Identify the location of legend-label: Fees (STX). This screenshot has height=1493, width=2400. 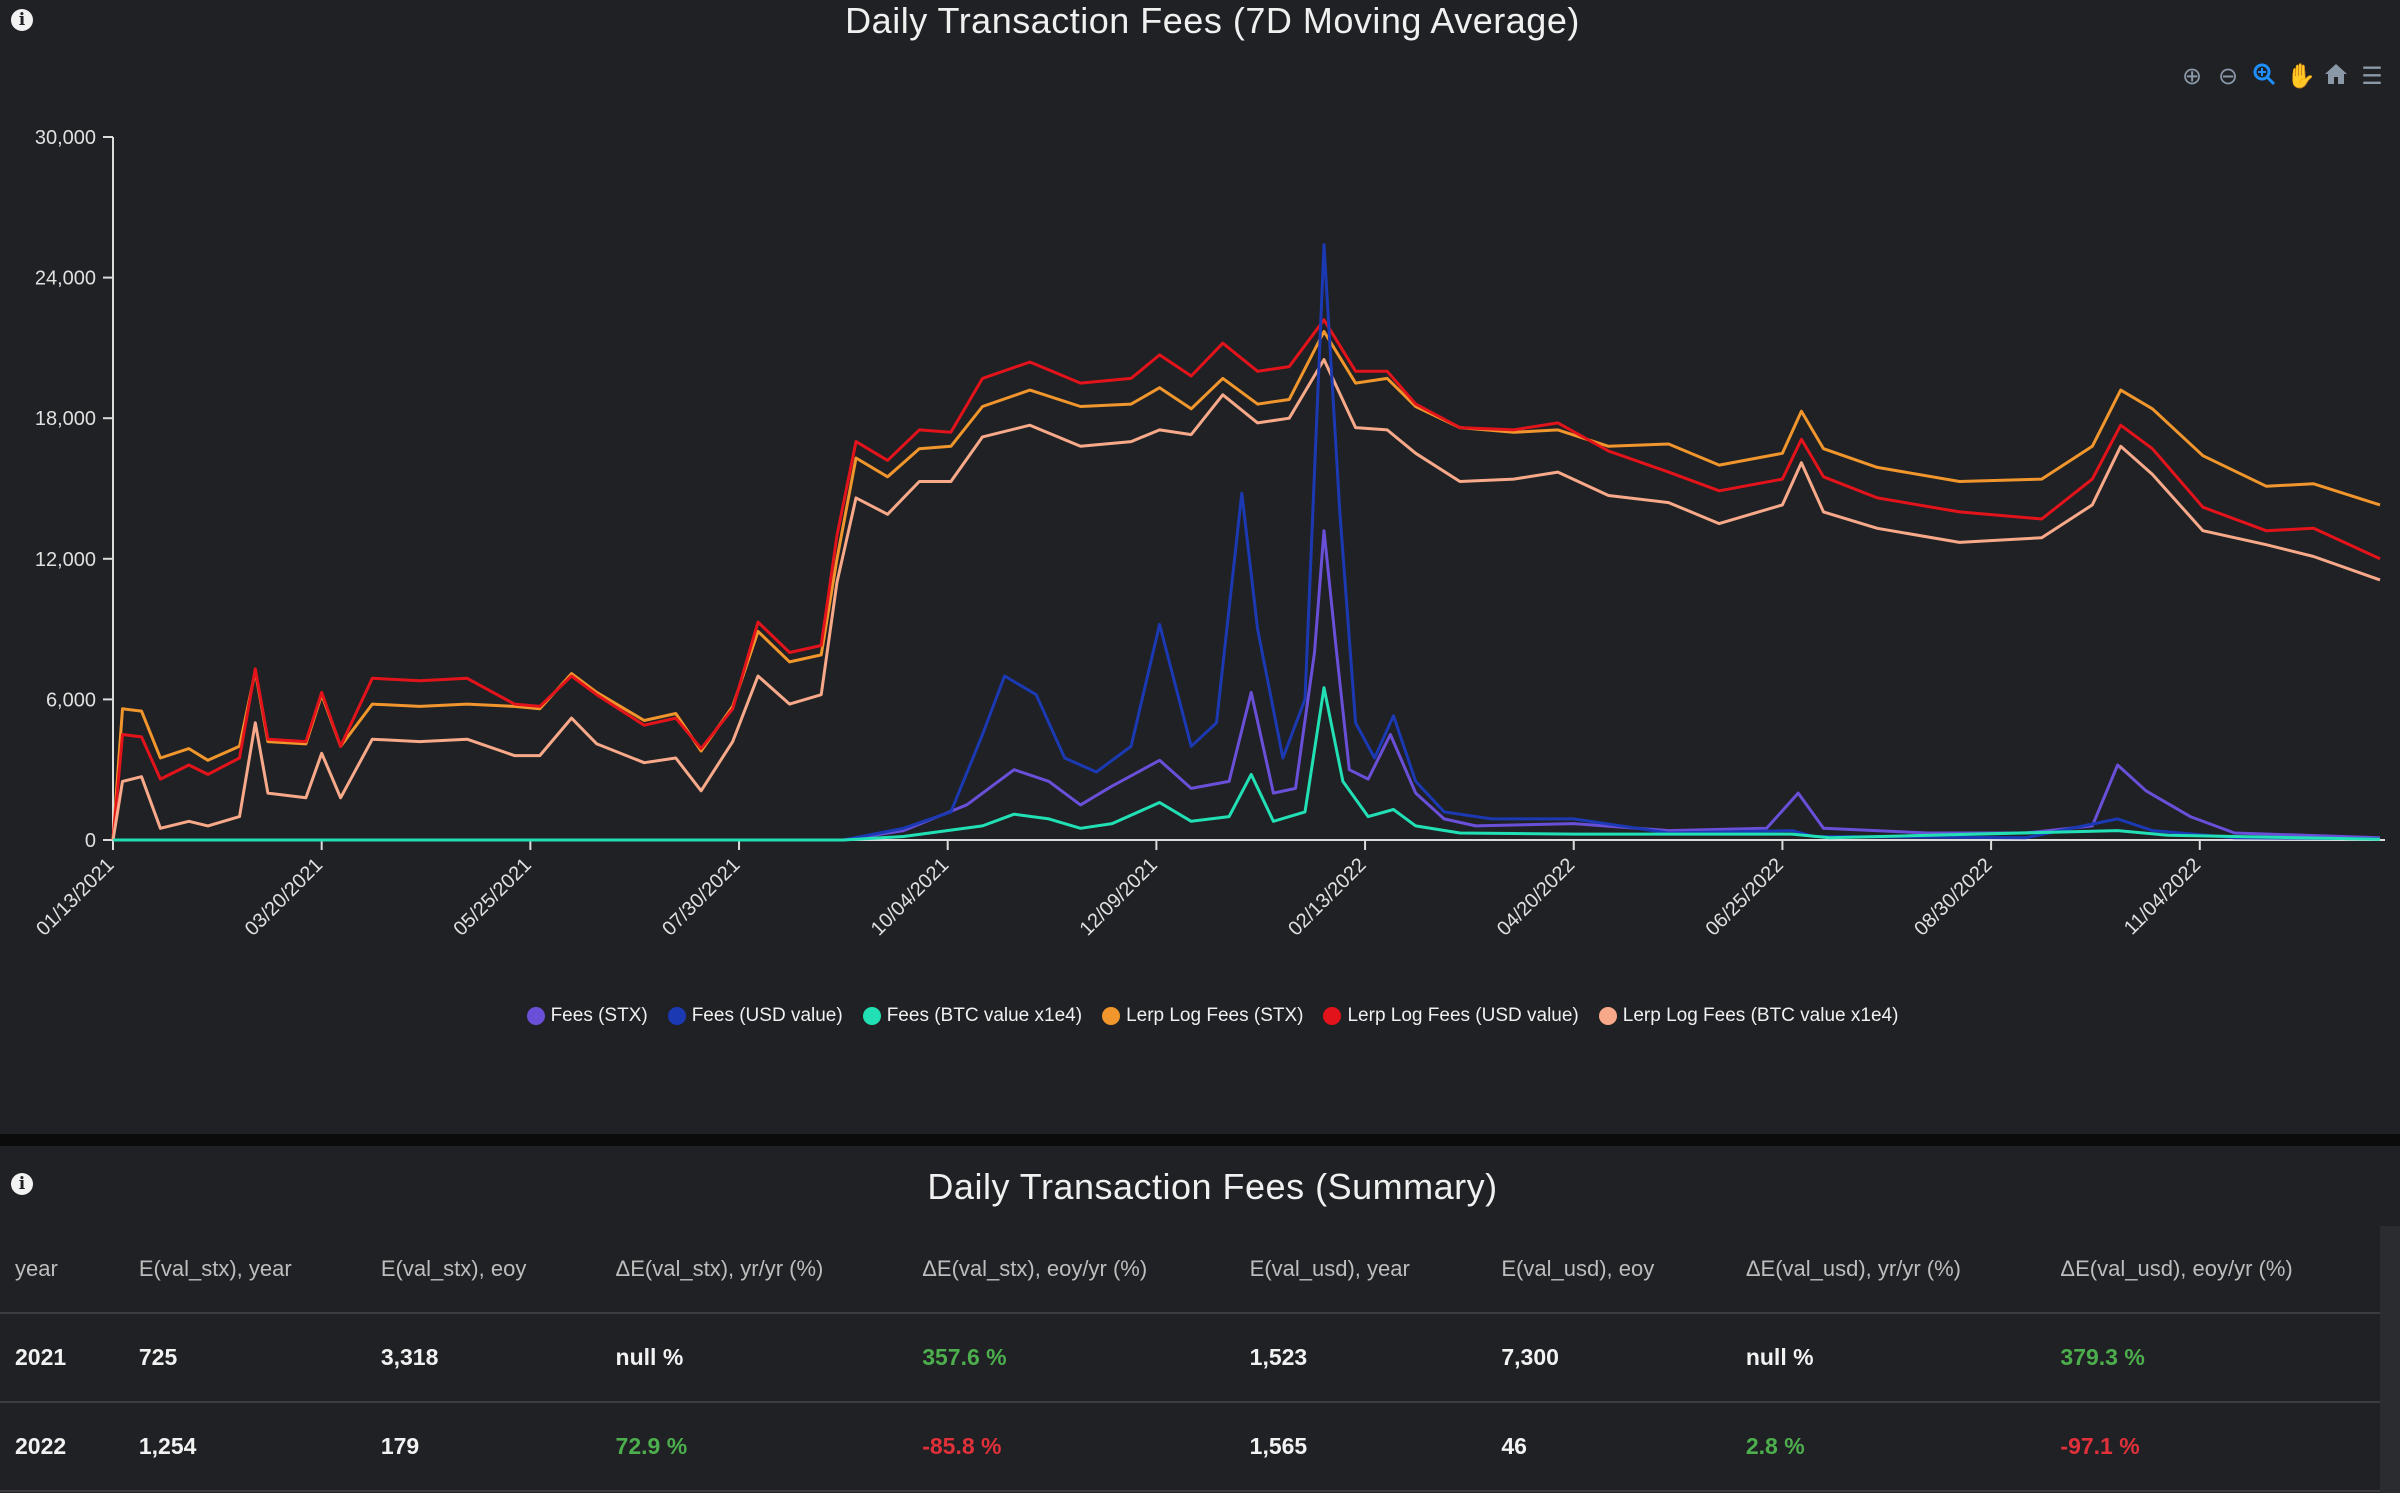
(599, 1015).